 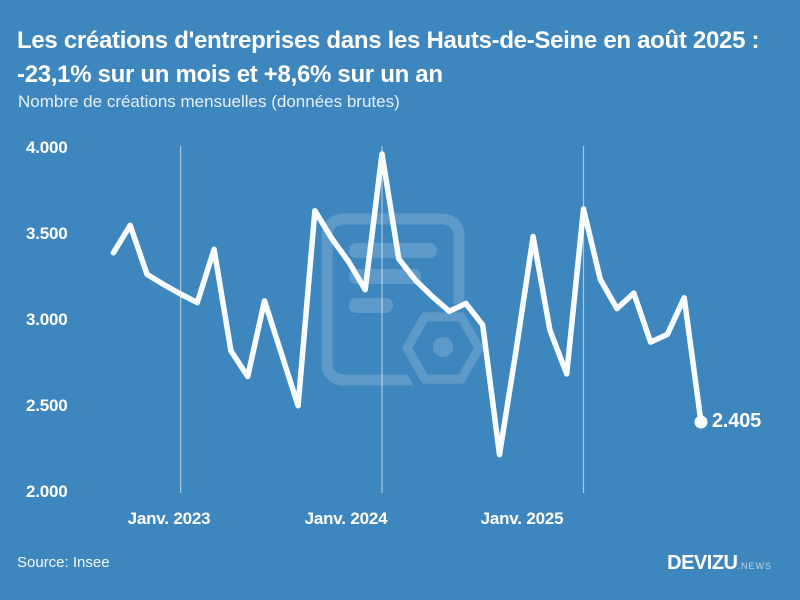 What do you see at coordinates (47, 319) in the screenshot?
I see `y-tick-label: 3.000` at bounding box center [47, 319].